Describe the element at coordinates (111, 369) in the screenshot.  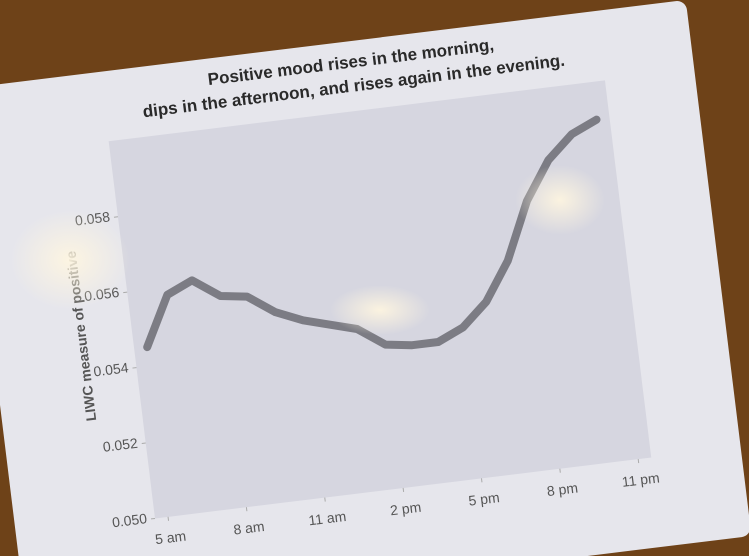
I see `y-tick-label: 0.054` at that location.